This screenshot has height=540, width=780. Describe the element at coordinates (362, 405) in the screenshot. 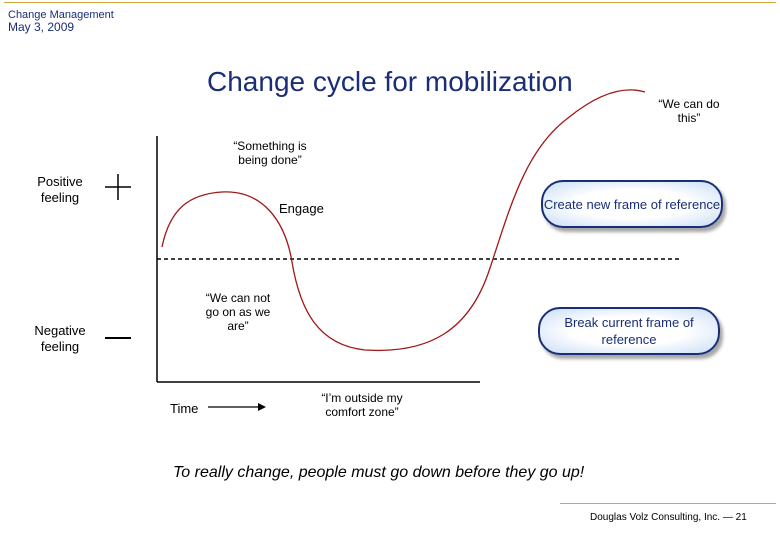

I see `quote-outside-comfort: “I’m outside my comfort zone”` at that location.